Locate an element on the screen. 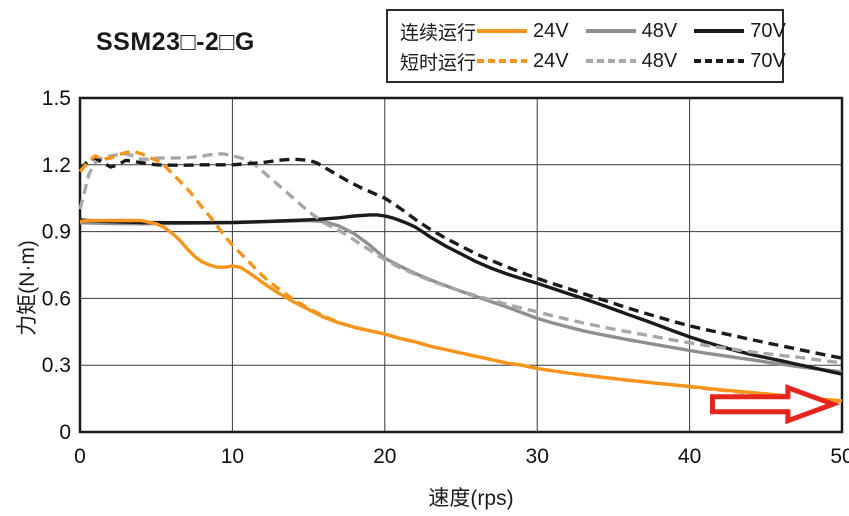 The image size is (849, 516). speed-extension-arrow-icon is located at coordinates (775, 404).